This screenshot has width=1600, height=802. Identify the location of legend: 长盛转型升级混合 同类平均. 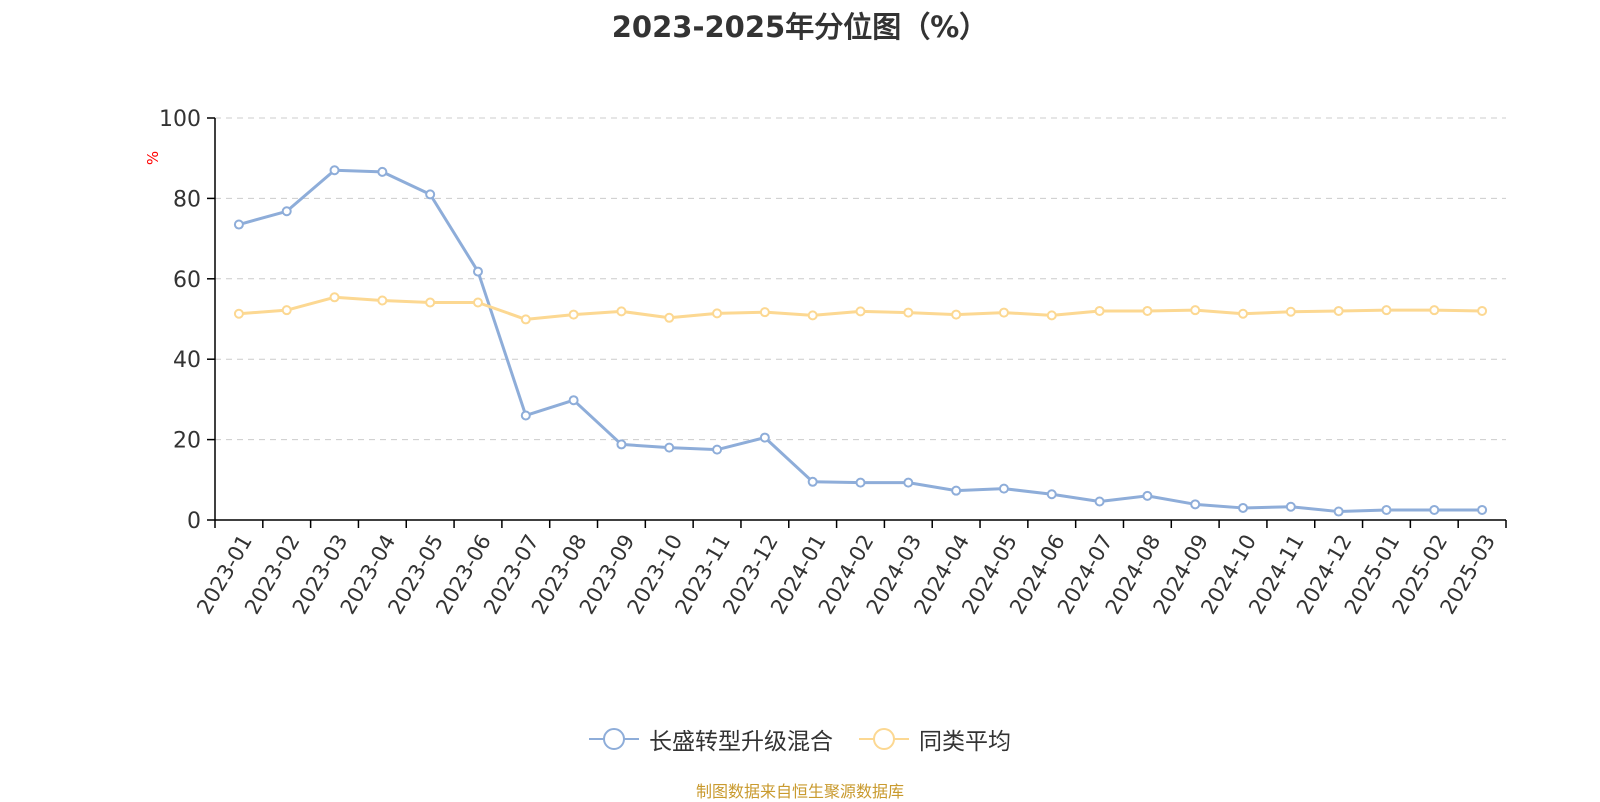
(800, 739).